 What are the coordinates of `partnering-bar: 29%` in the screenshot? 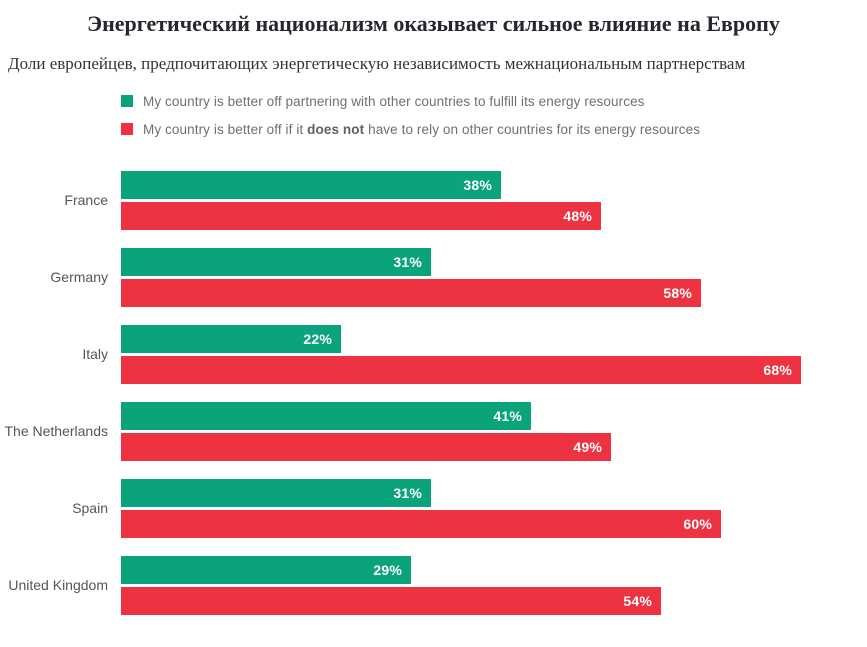 It's located at (266, 569).